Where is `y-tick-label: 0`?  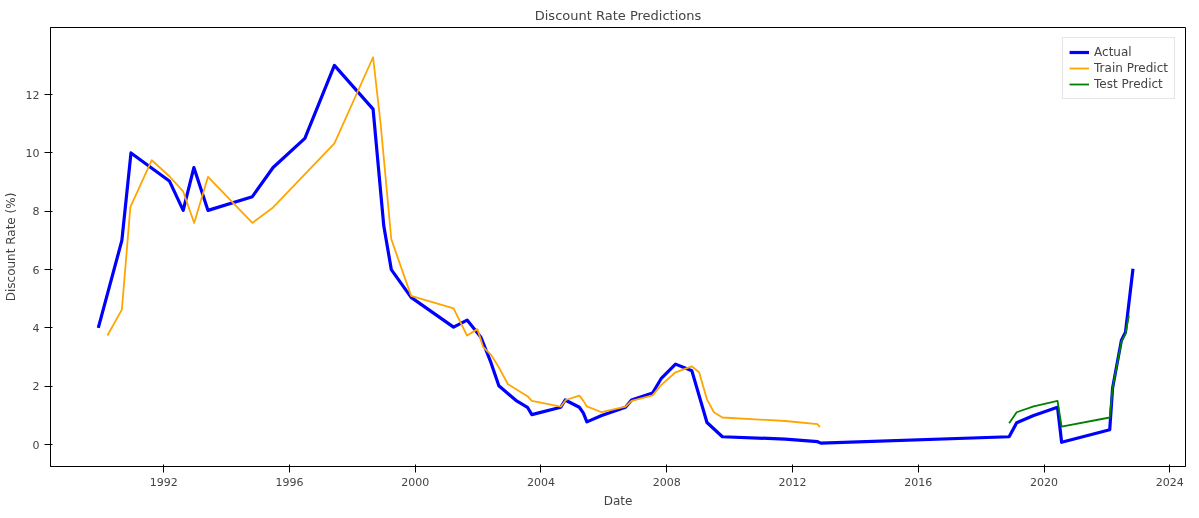
y-tick-label: 0 is located at coordinates (36, 445).